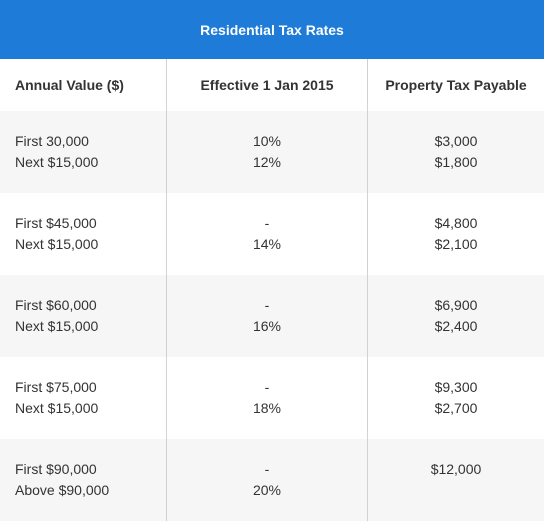  I want to click on annual-value-cell: First 30,000 Next $15,000, so click(83, 152).